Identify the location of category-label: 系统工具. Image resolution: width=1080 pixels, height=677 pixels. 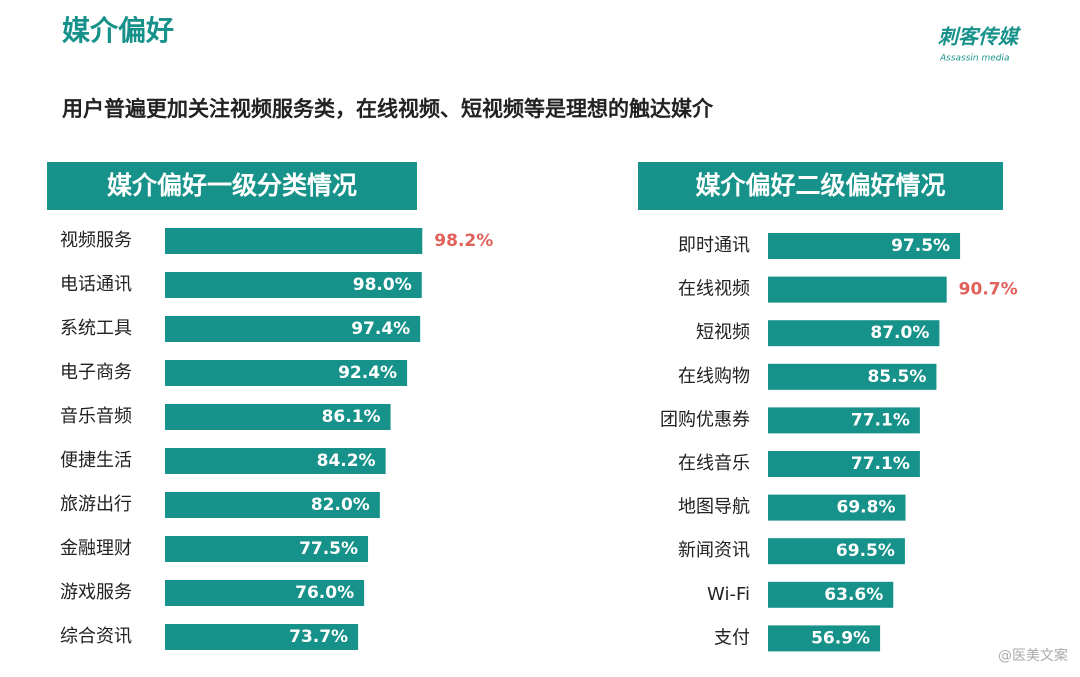
(96, 328).